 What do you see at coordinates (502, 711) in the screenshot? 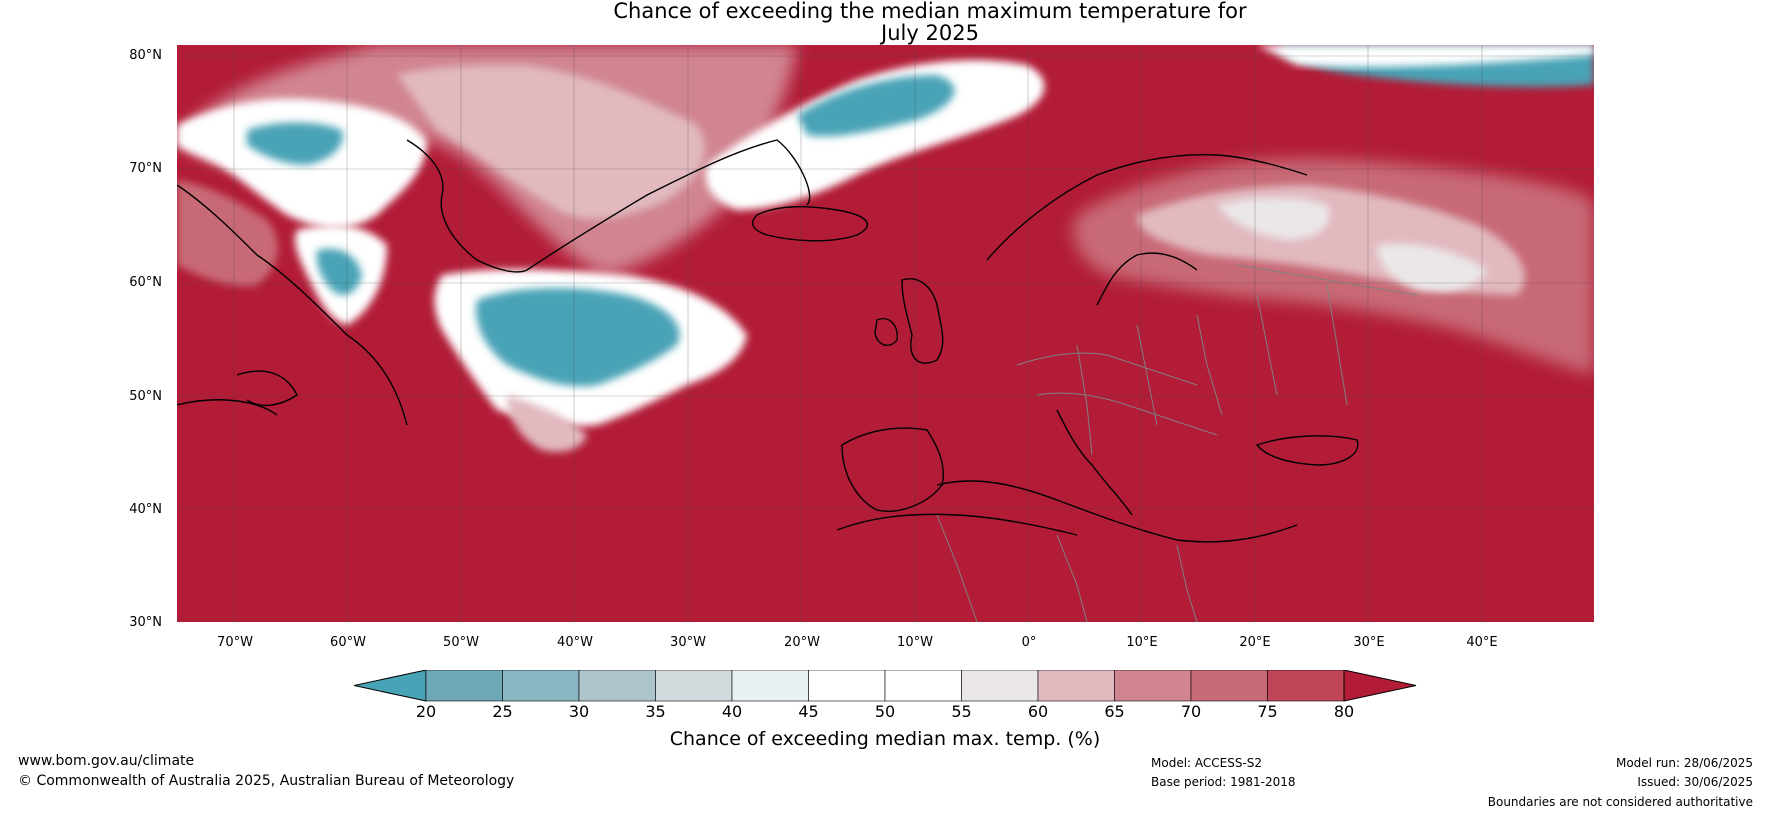
I see `colorbar-tick-label: 25` at bounding box center [502, 711].